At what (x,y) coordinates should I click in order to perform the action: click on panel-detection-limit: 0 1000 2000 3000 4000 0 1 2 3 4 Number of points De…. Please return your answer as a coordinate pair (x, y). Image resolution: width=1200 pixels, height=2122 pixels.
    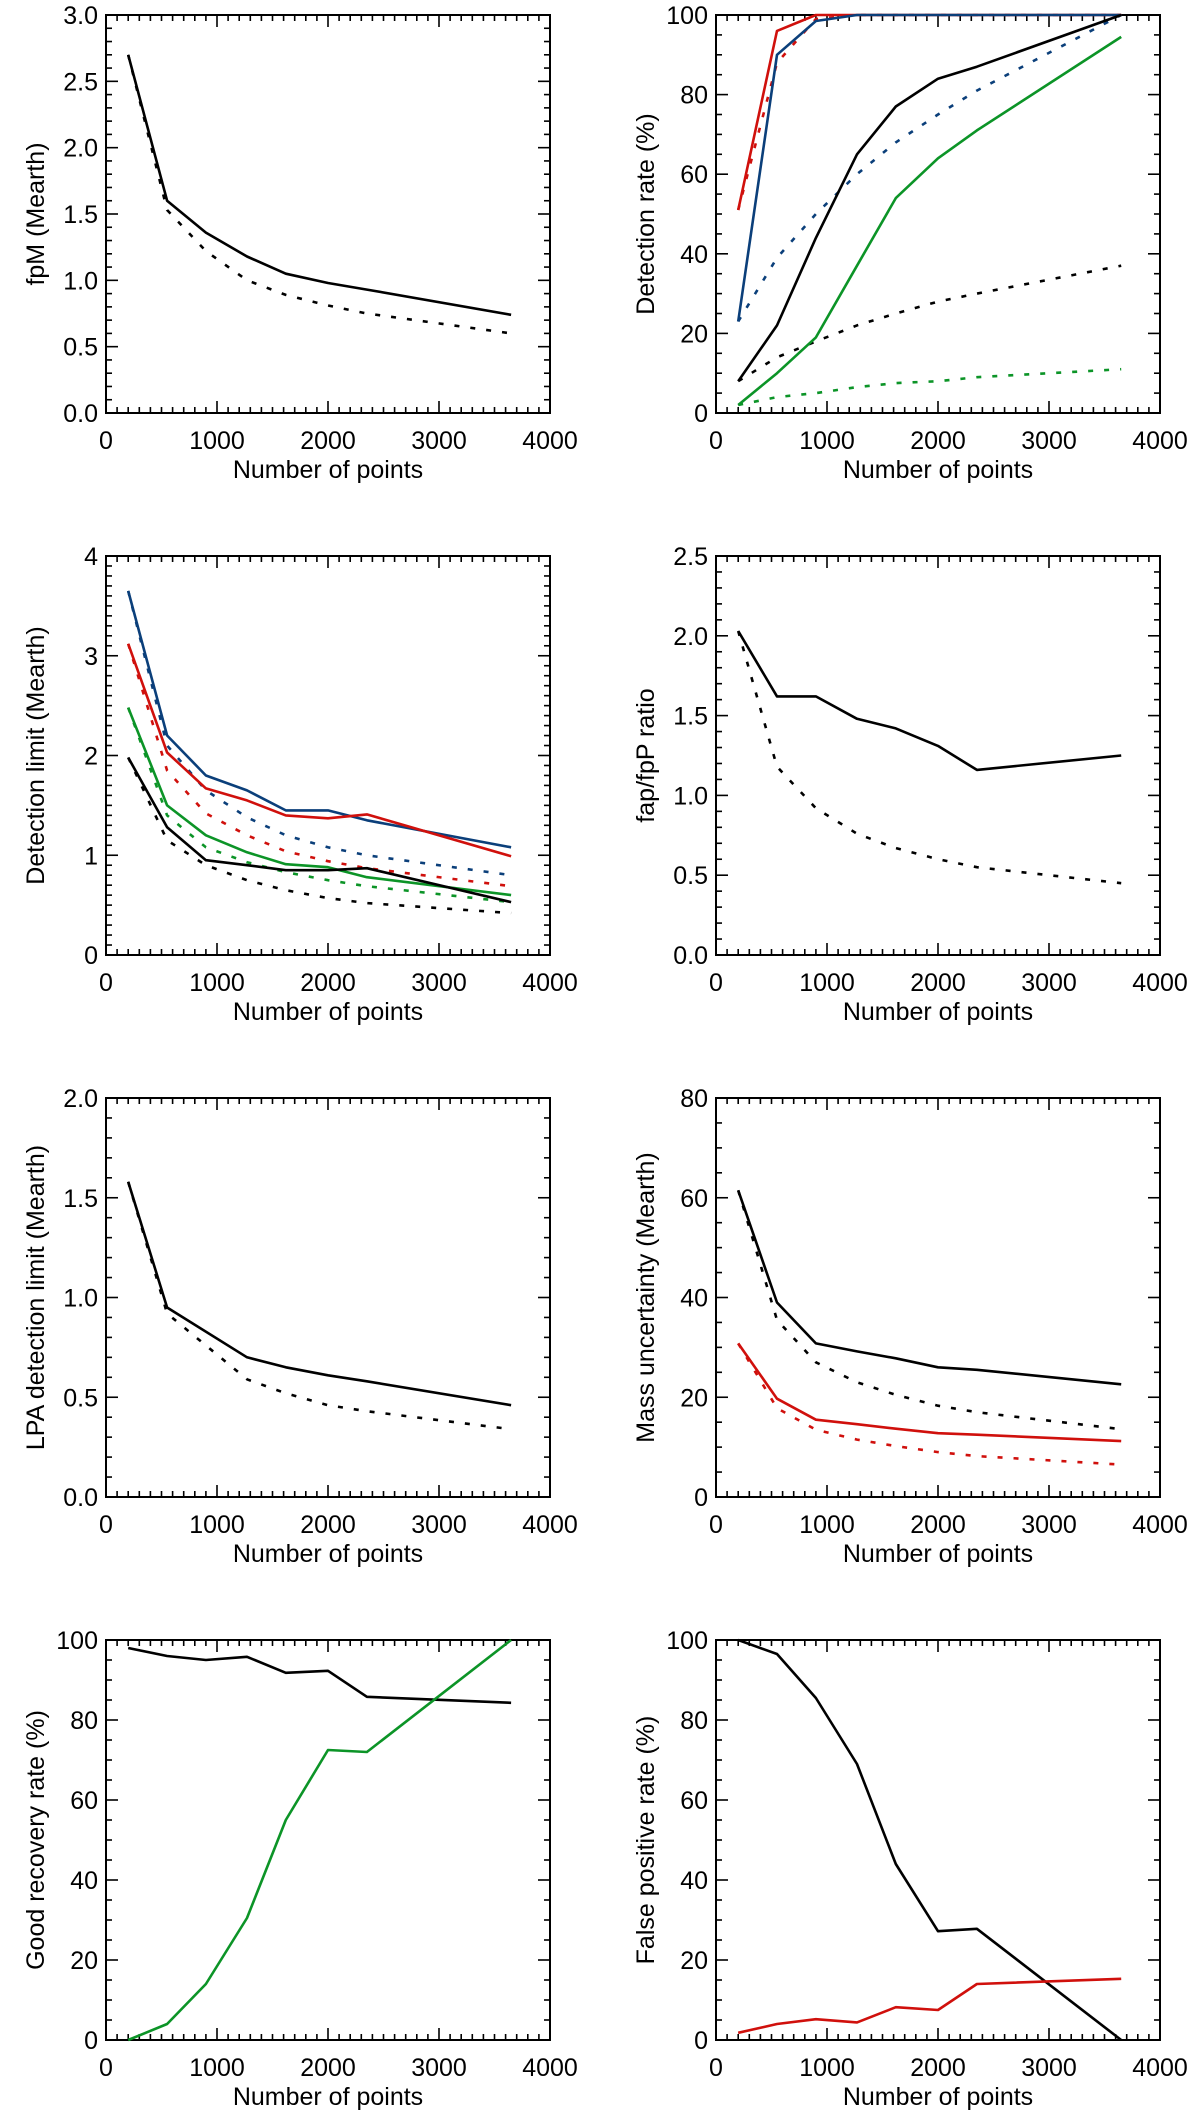
    Looking at the image, I should click on (300, 784).